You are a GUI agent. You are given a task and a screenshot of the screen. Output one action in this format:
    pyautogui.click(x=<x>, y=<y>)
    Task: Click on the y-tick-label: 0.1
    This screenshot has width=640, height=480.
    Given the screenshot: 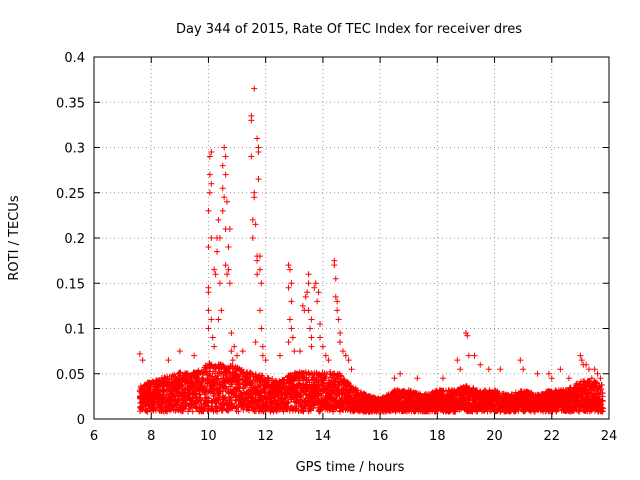 What is the action you would take?
    pyautogui.click(x=74, y=330)
    